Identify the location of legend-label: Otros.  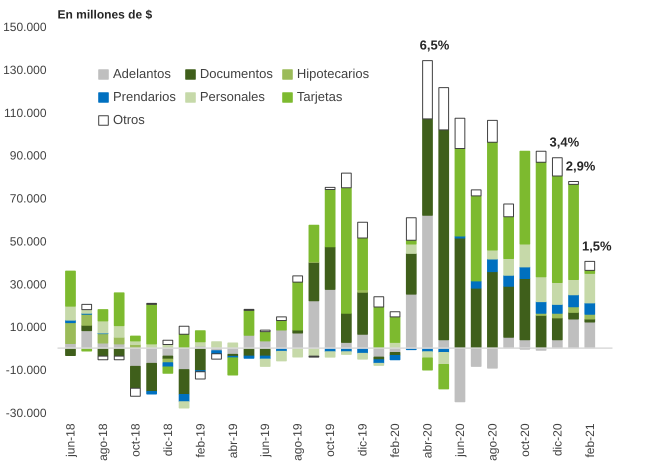
(129, 119).